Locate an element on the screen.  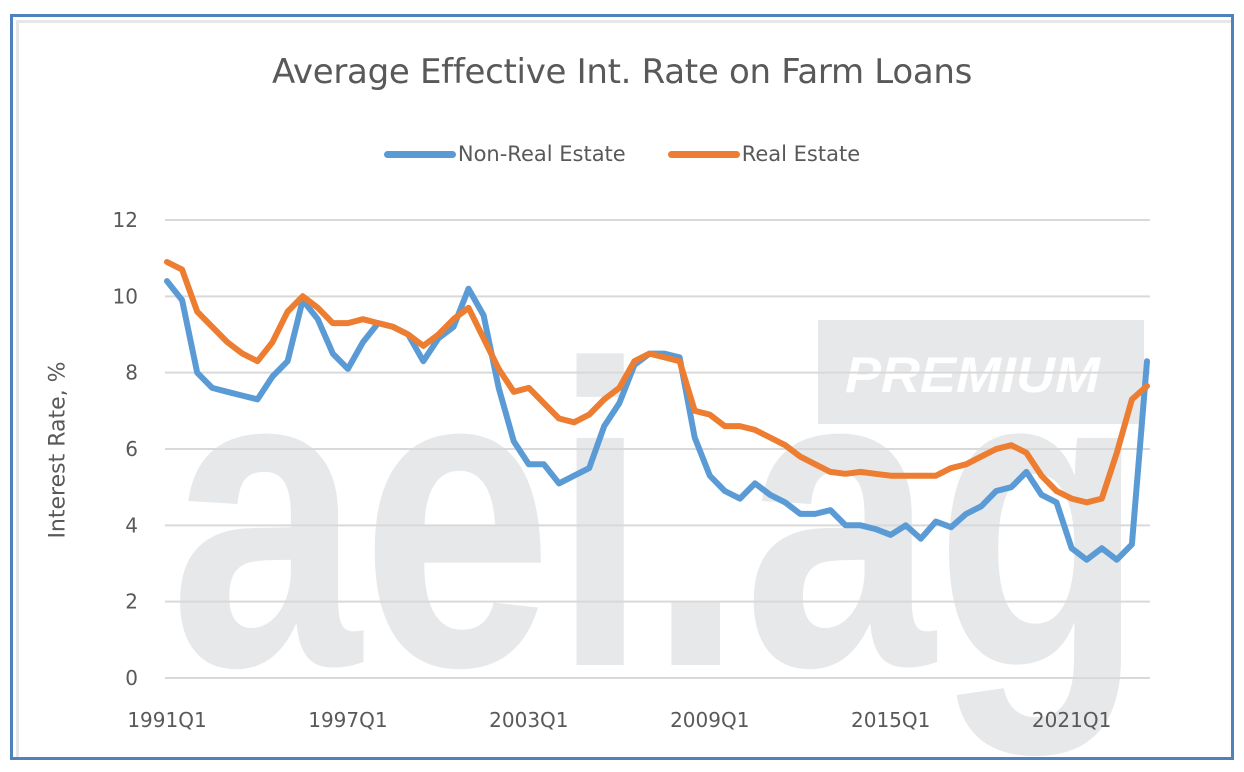
legend-item-real-estate: Real Estate is located at coordinates (764, 154).